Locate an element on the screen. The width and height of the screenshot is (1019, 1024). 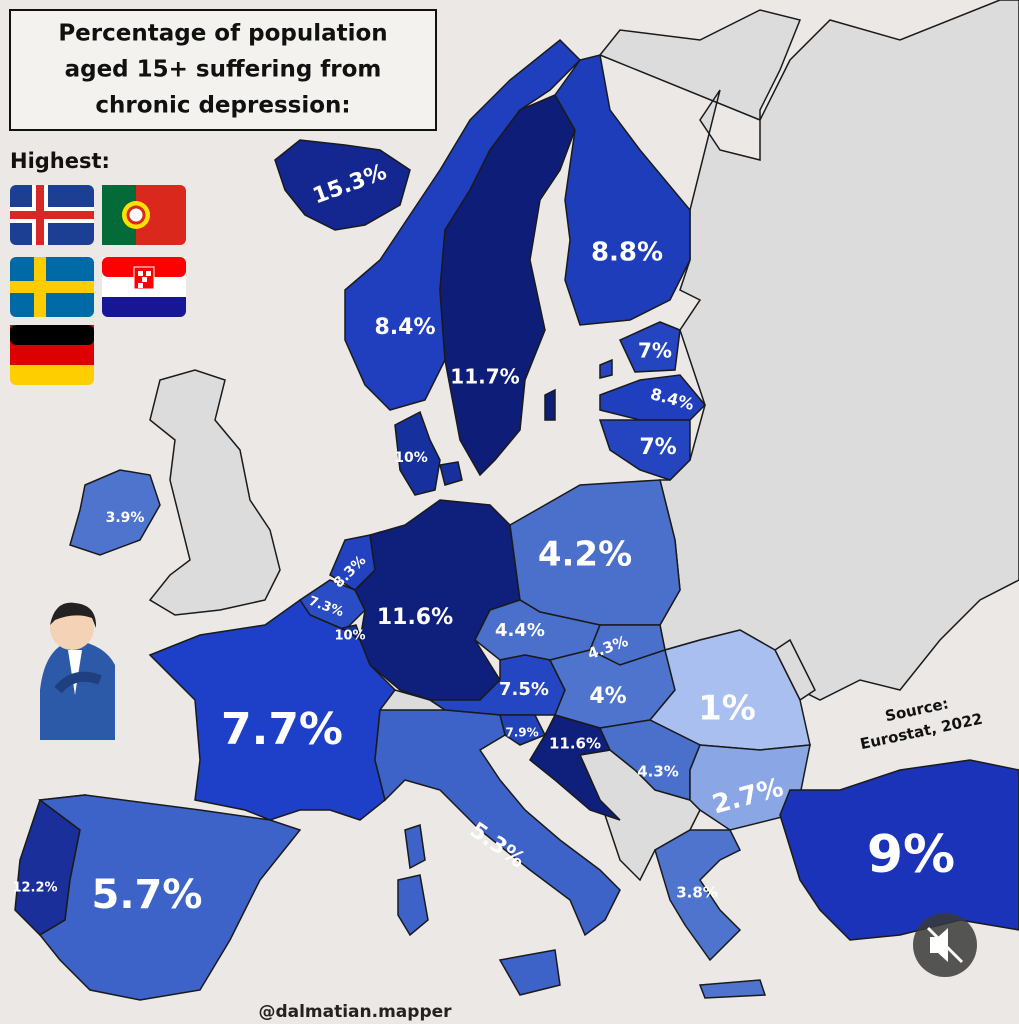
title-line: chronic depression: is located at coordinates (222, 106).